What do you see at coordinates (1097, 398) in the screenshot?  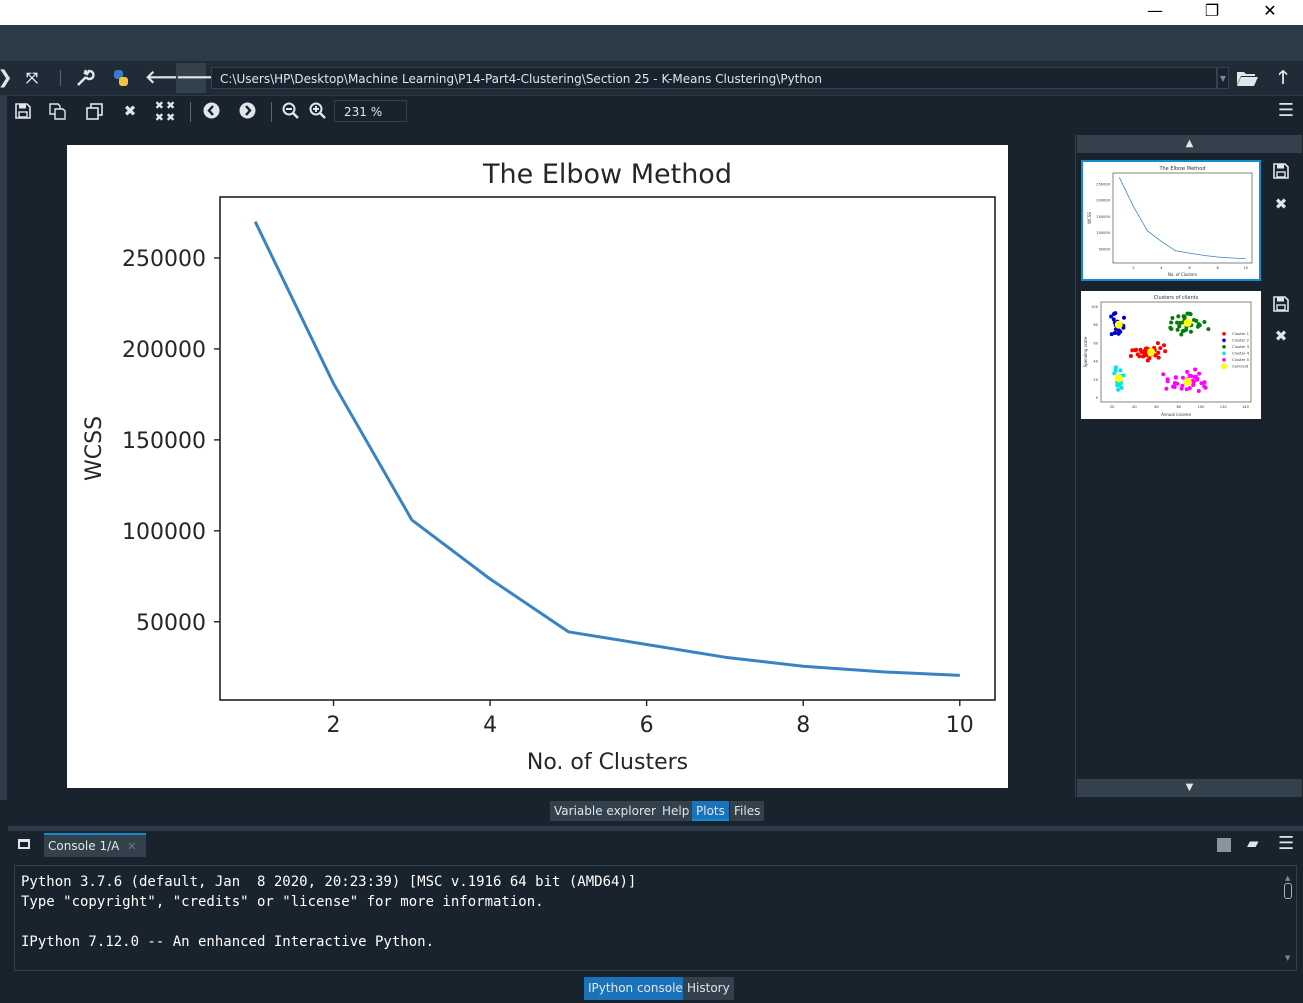 I see `thumb-ytick-label: 0` at bounding box center [1097, 398].